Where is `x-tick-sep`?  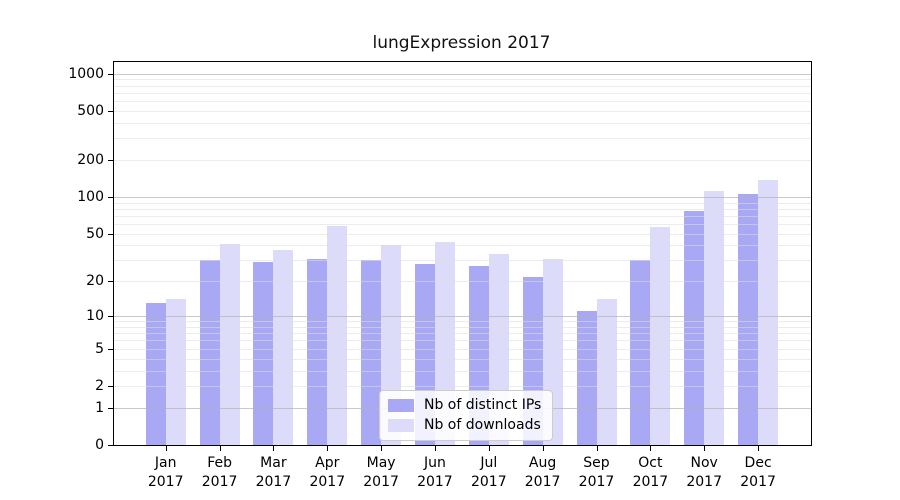
x-tick-sep is located at coordinates (597, 448).